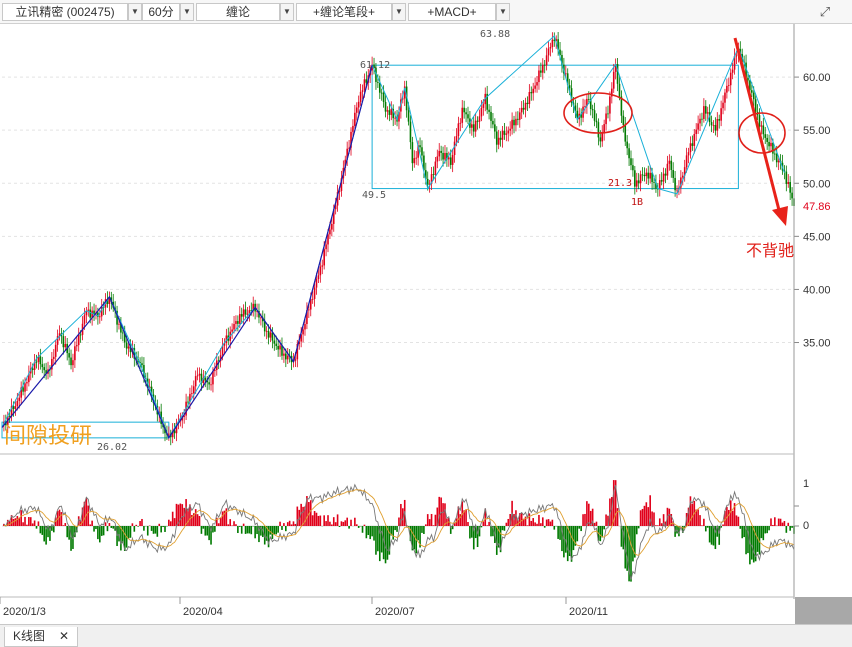  Describe the element at coordinates (64, 636) in the screenshot. I see `close-icon: ✕` at that location.